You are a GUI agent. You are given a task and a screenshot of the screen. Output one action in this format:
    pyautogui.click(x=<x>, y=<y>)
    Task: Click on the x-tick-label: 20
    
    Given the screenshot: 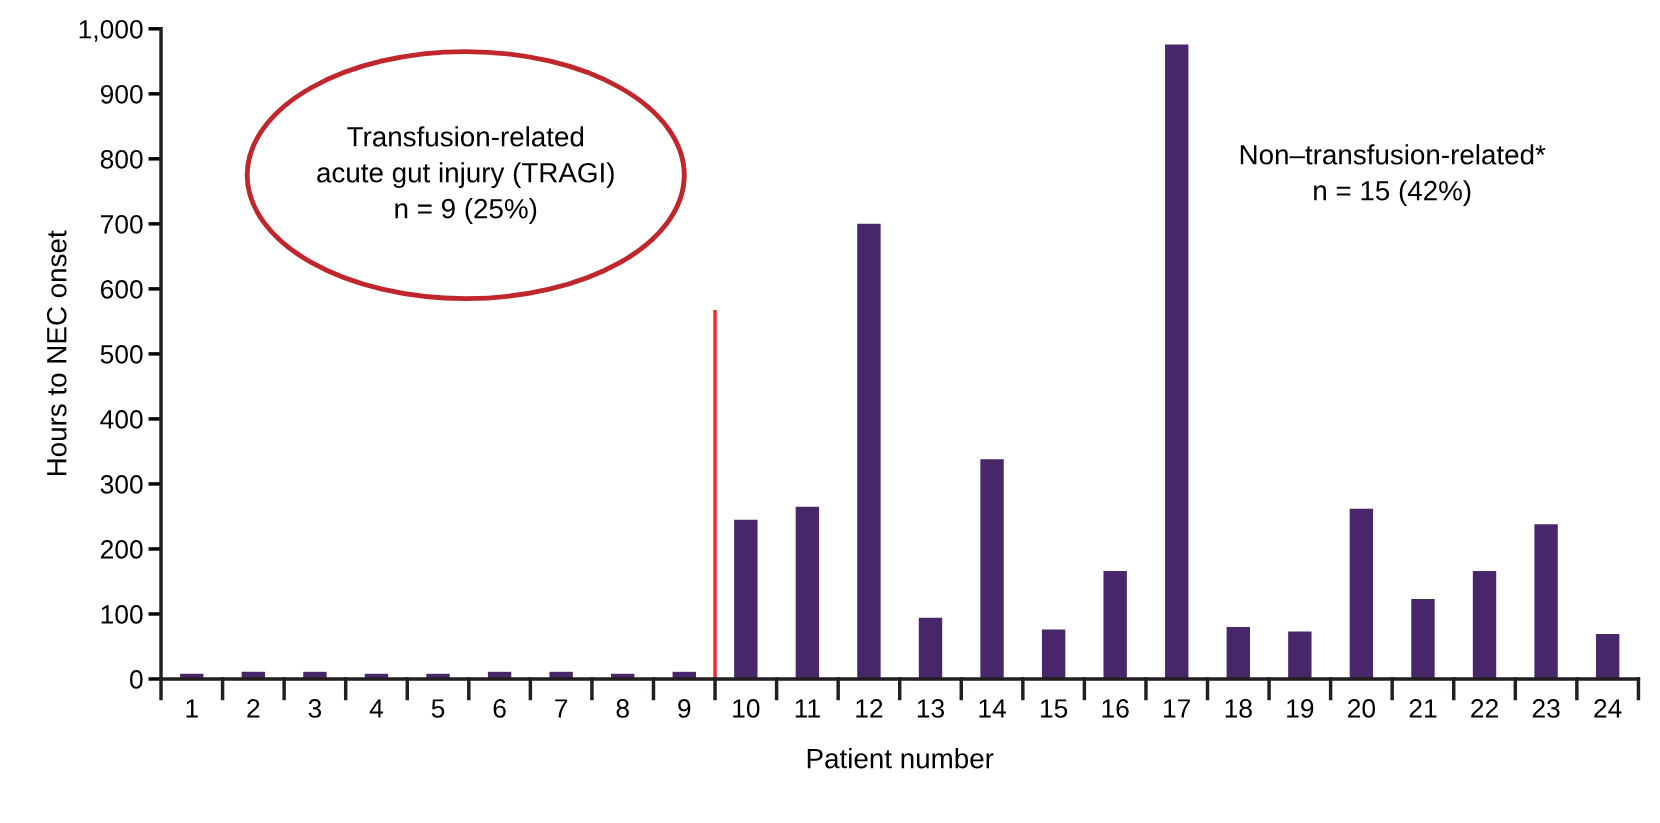 What is the action you would take?
    pyautogui.click(x=1362, y=708)
    